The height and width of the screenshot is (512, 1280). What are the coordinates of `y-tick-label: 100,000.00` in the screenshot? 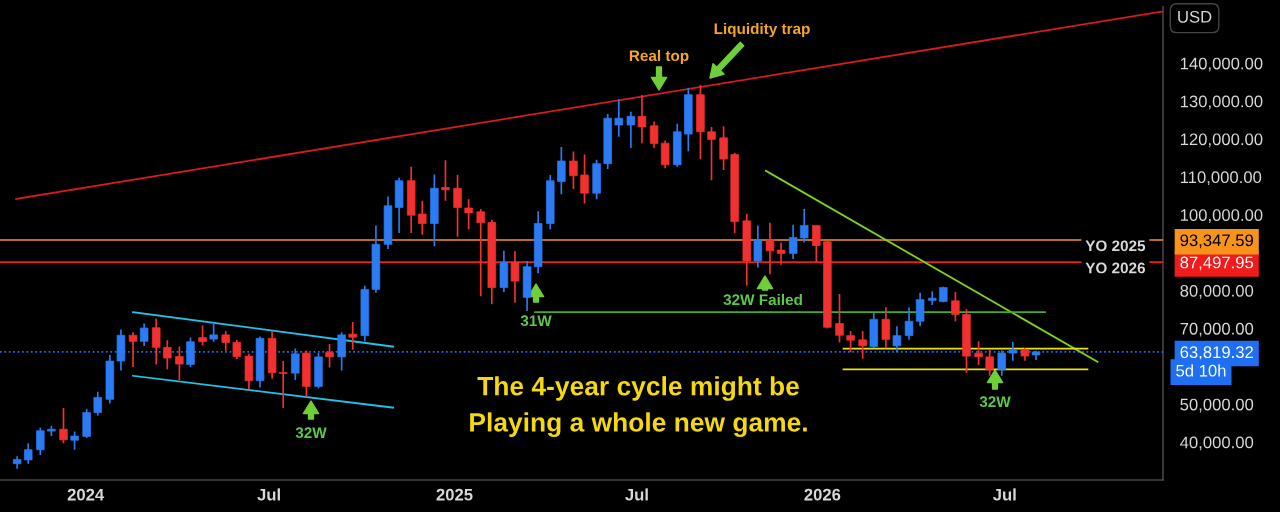 It's located at (1221, 216).